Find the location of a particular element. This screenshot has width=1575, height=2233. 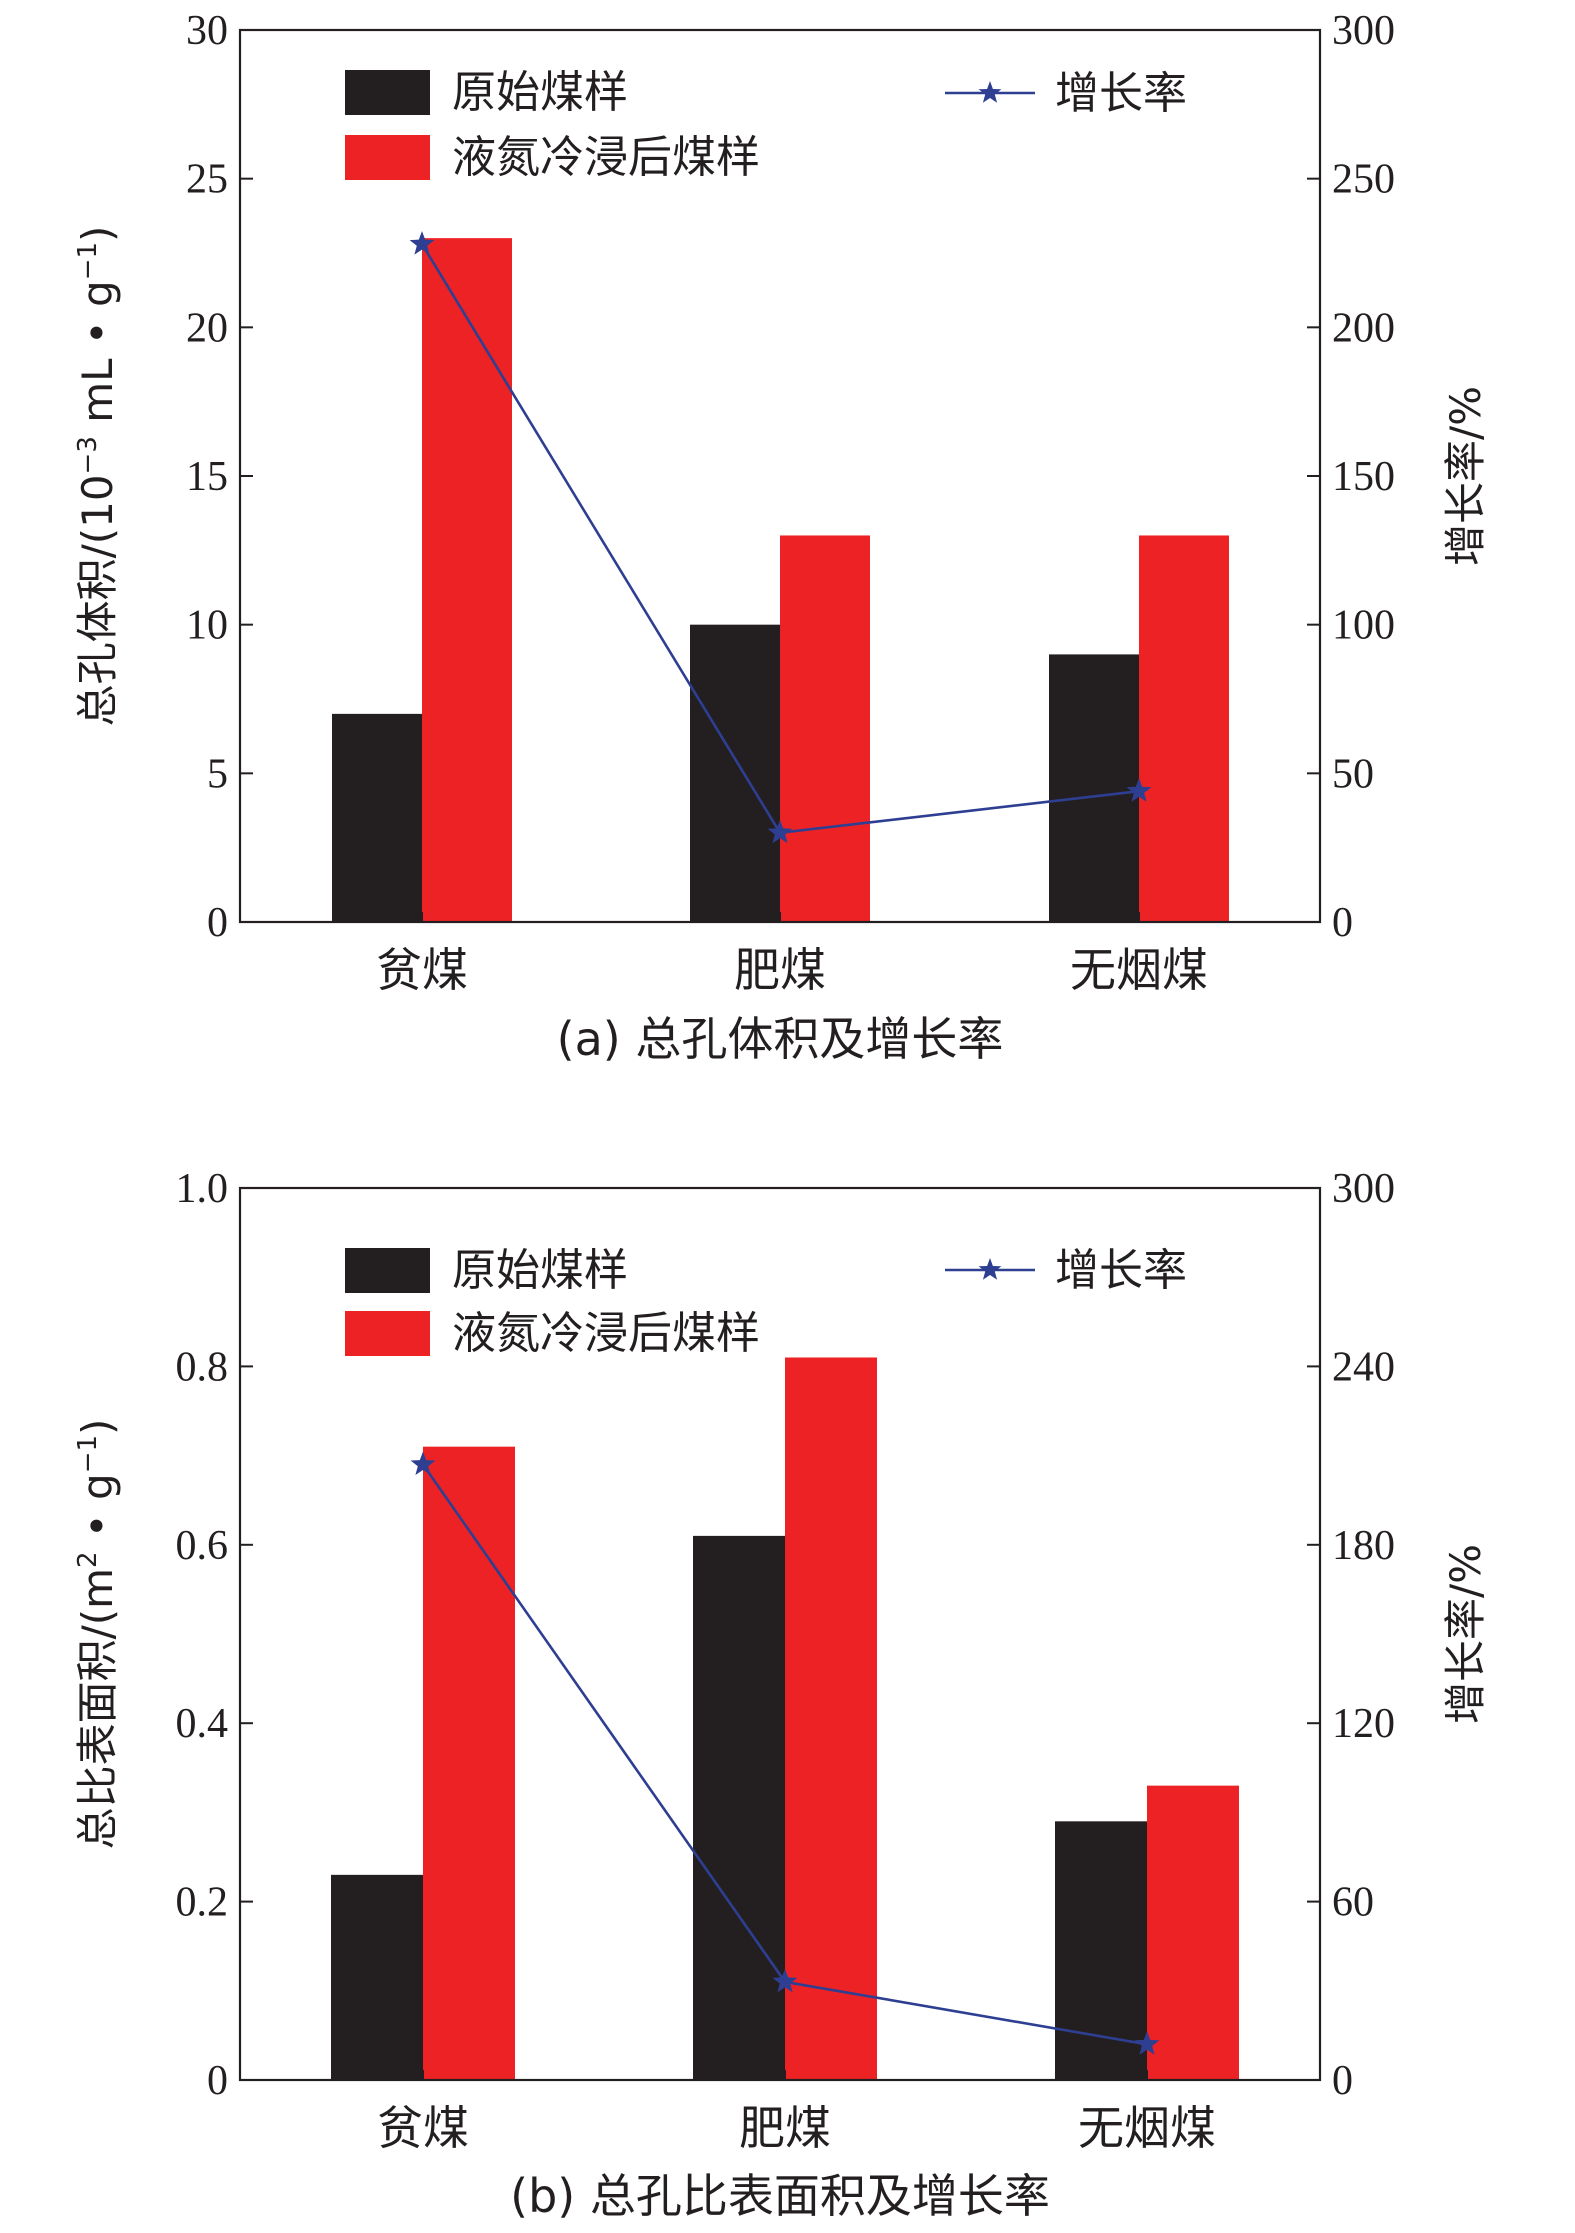

y-tick-label-3: 15 is located at coordinates (207, 477).